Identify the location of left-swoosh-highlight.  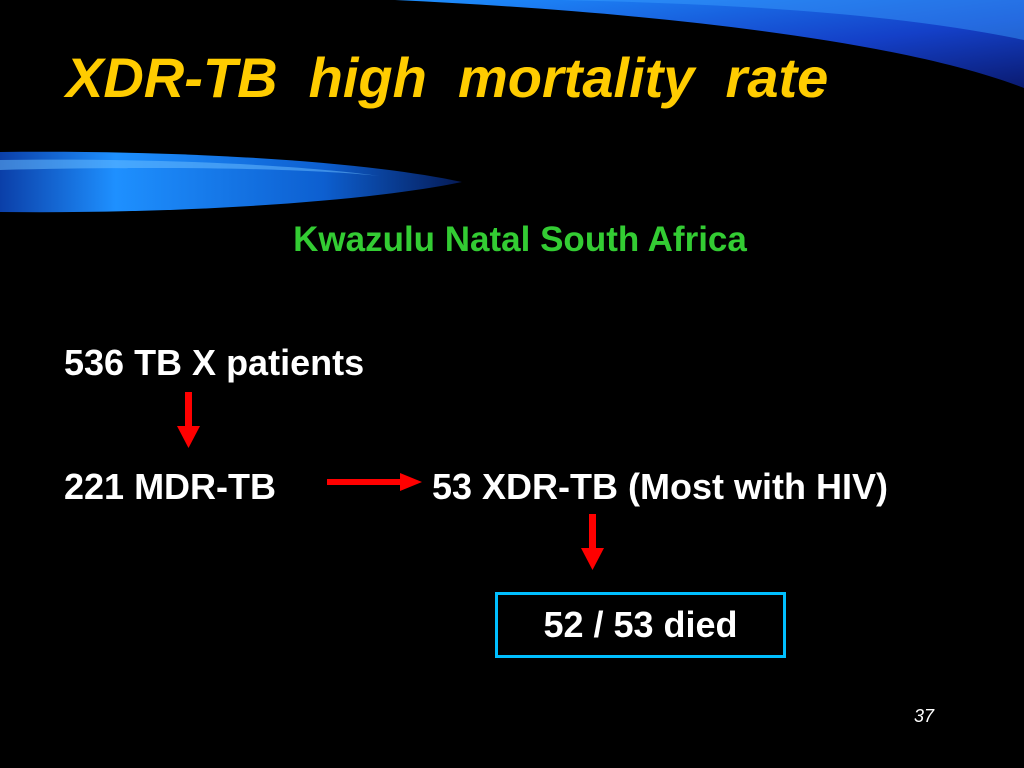
(190, 167).